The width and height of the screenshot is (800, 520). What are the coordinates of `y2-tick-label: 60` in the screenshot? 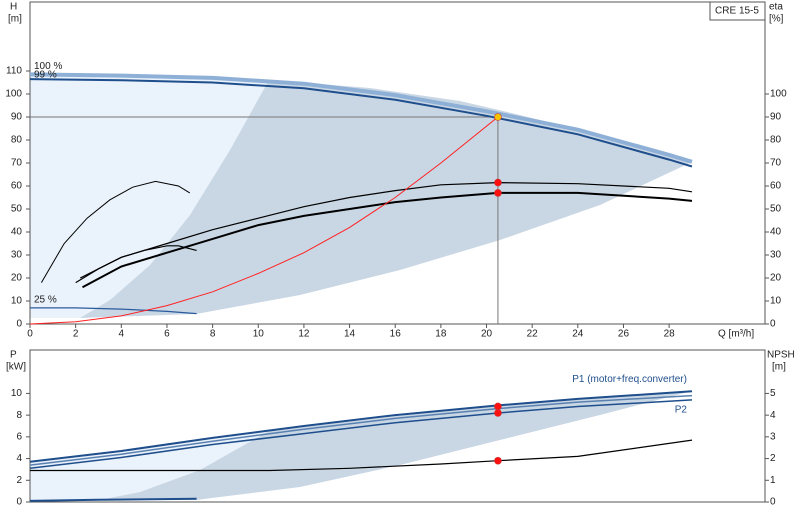 It's located at (776, 186).